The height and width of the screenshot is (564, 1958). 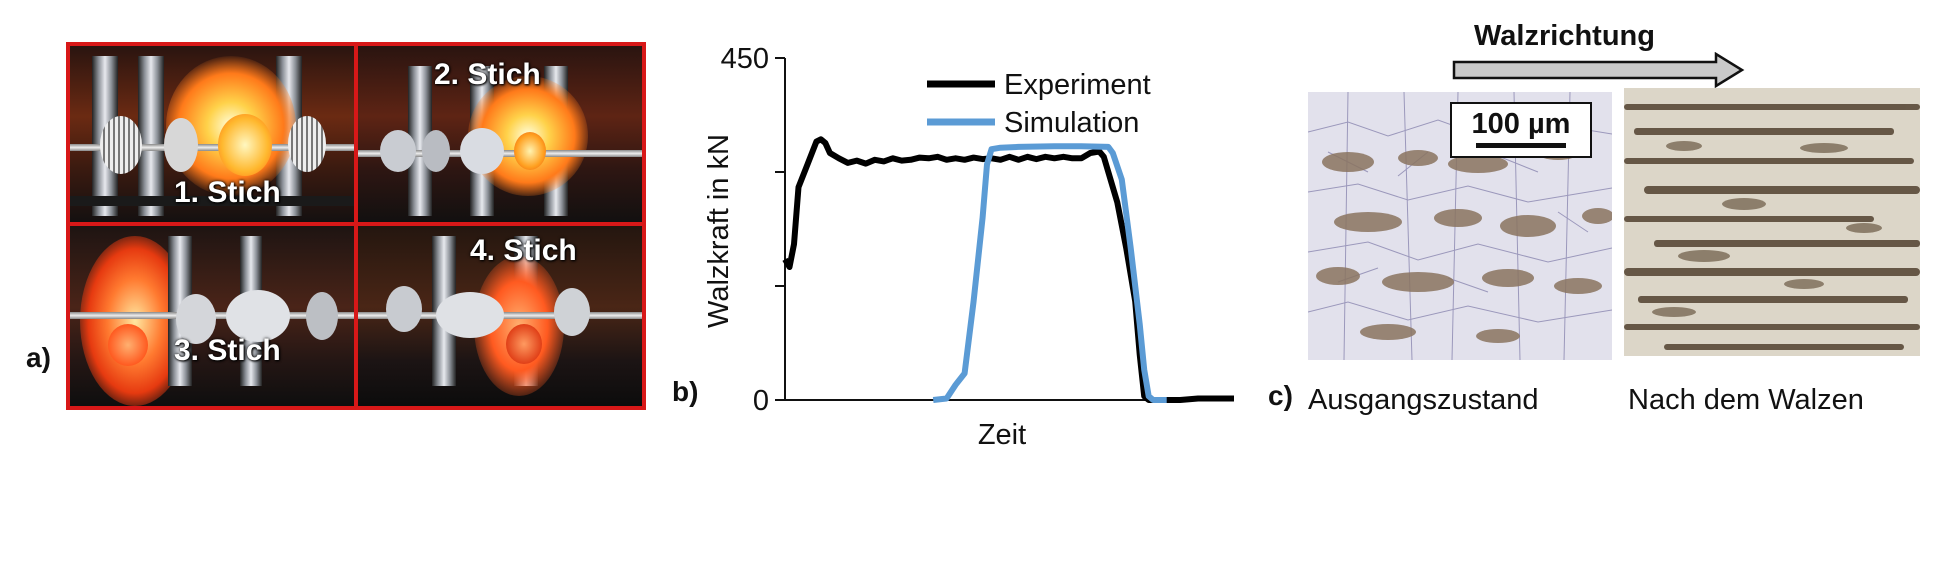 I want to click on scale-bar-label: 100 µm, so click(x=1521, y=124).